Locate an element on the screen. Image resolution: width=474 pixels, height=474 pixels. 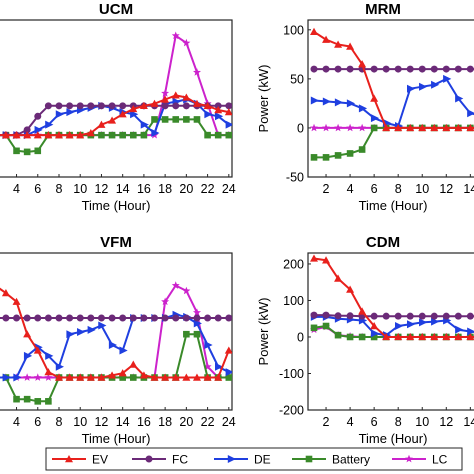
chart-title: CDM is located at coordinates (383, 242).